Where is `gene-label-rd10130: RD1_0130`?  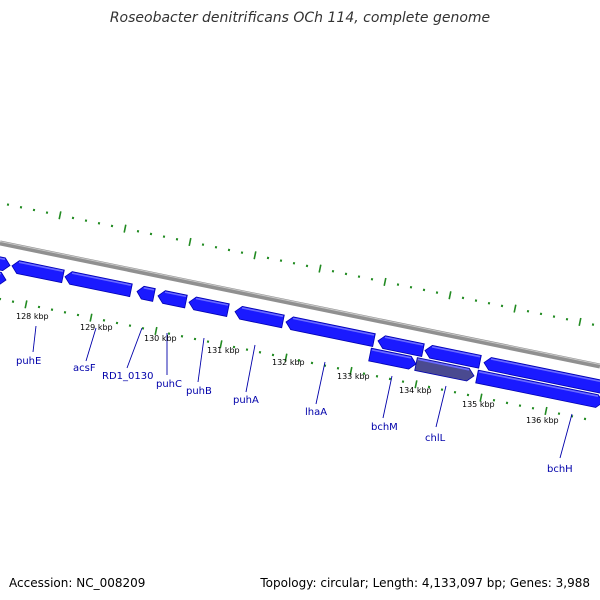
gene-label-rd10130: RD1_0130 is located at coordinates (127, 376).